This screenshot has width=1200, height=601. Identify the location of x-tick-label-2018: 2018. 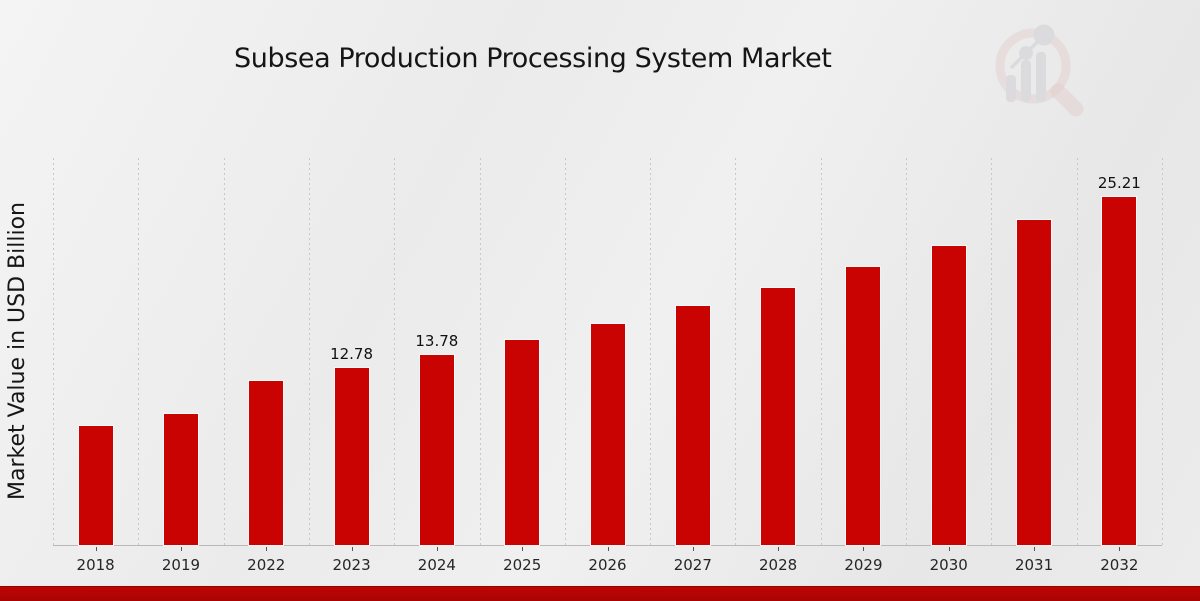
(95, 565).